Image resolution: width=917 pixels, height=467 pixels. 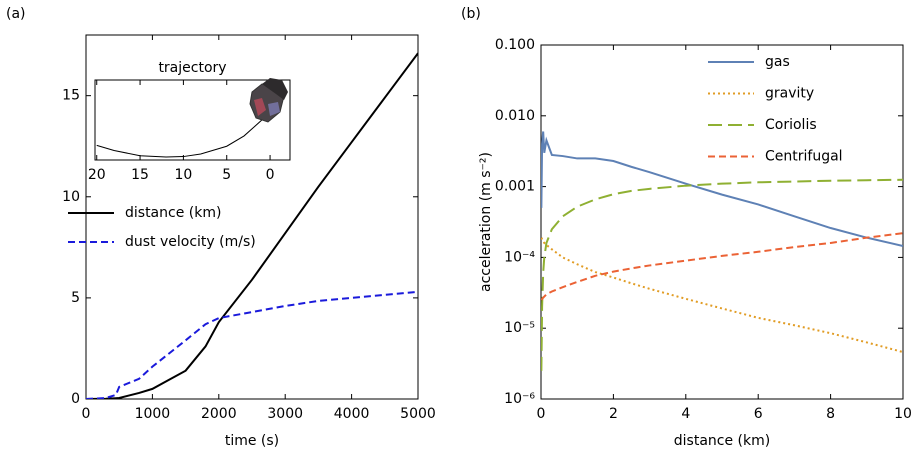 I want to click on x-tick-label: 5000, so click(x=418, y=414).